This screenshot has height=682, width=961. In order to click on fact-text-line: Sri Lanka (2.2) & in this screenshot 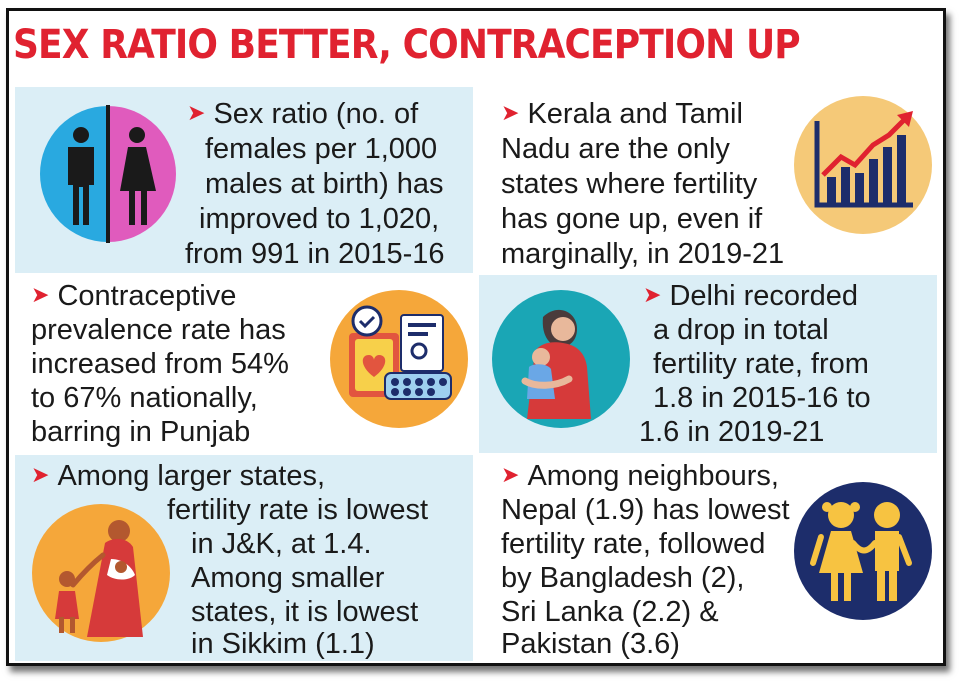, I will do `click(610, 612)`.